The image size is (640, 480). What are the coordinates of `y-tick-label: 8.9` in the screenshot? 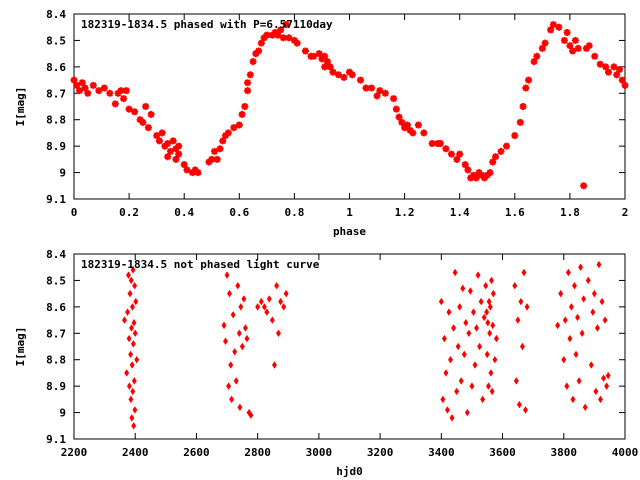 It's located at (56, 386).